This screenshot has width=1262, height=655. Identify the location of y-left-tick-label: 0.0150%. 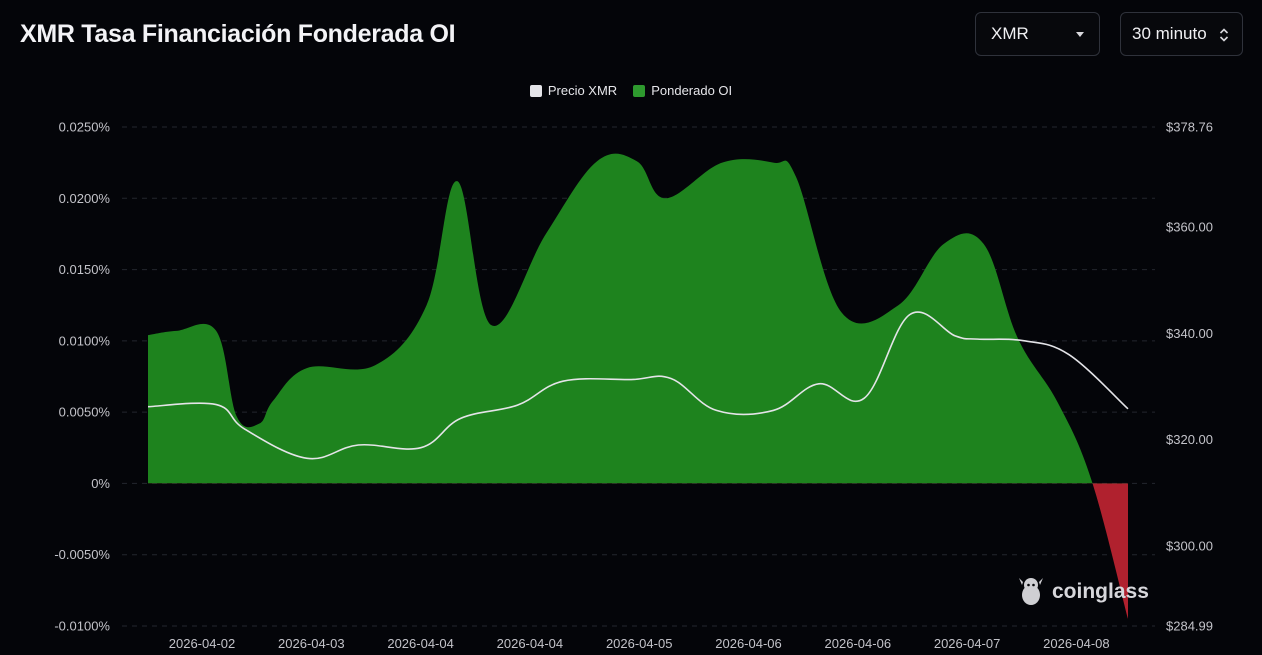
(85, 269).